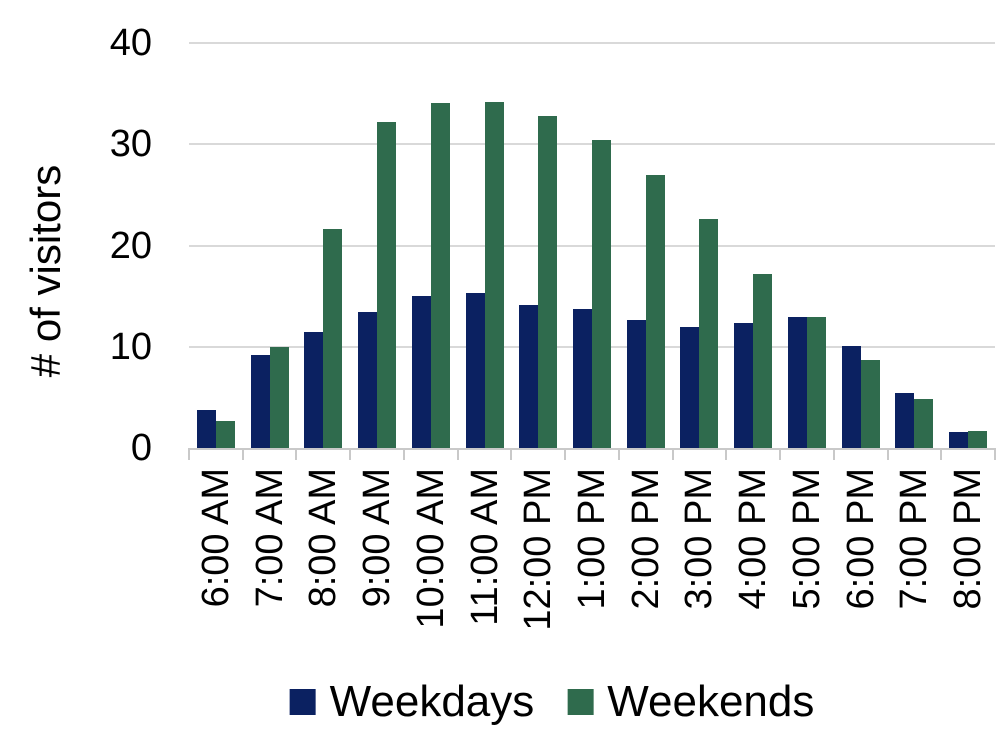 The height and width of the screenshot is (750, 1000). Describe the element at coordinates (323, 538) in the screenshot. I see `x-tick-label: 8:00 AM` at that location.